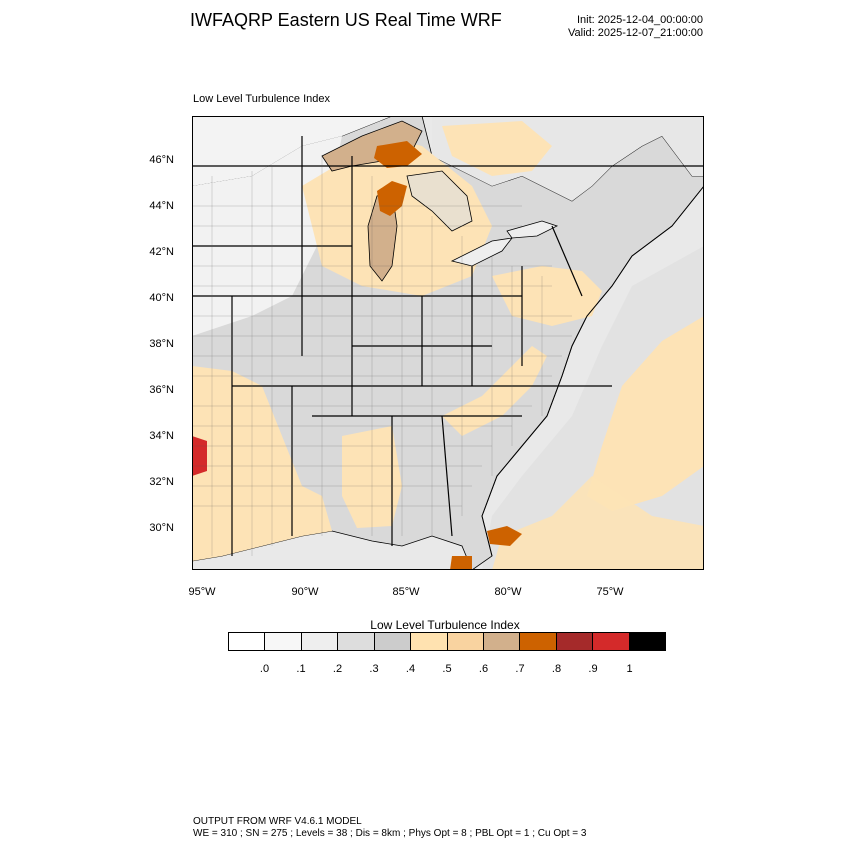  I want to click on init-time: Init: 2025-12-04_00:00:00, so click(640, 20).